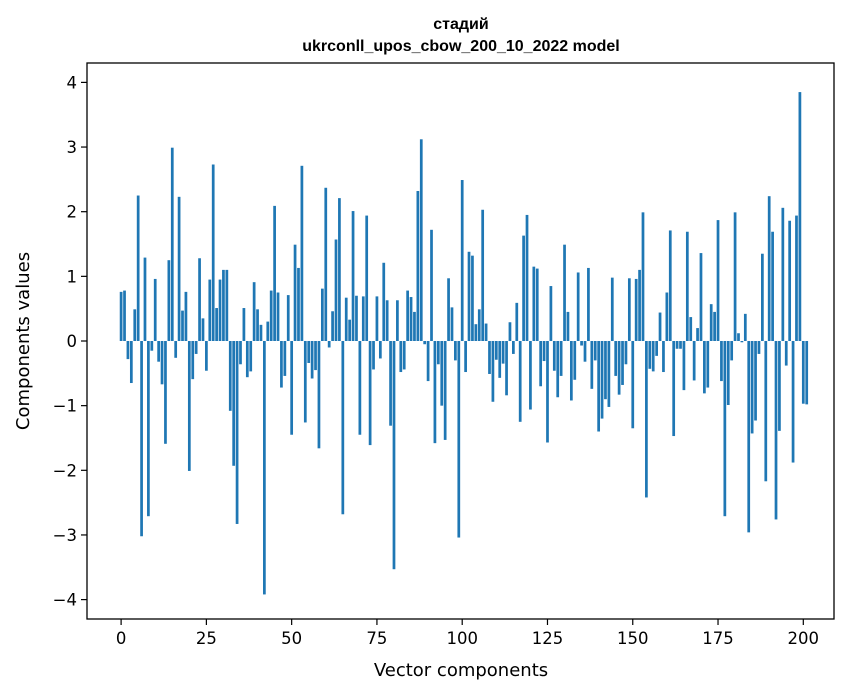 This screenshot has width=847, height=696. What do you see at coordinates (65, 470) in the screenshot?
I see `y-tick-label: −2` at bounding box center [65, 470].